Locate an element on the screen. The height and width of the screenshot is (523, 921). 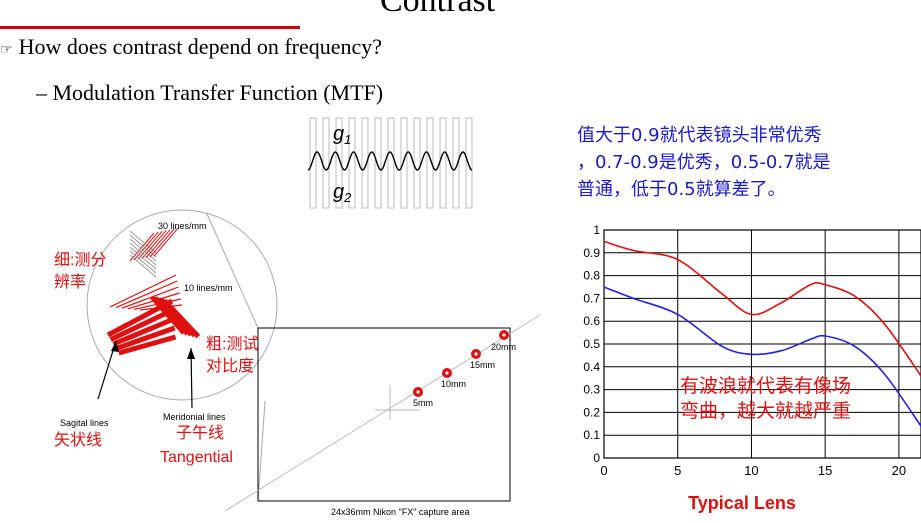
chart-x-tick-label: 20 is located at coordinates (899, 470).